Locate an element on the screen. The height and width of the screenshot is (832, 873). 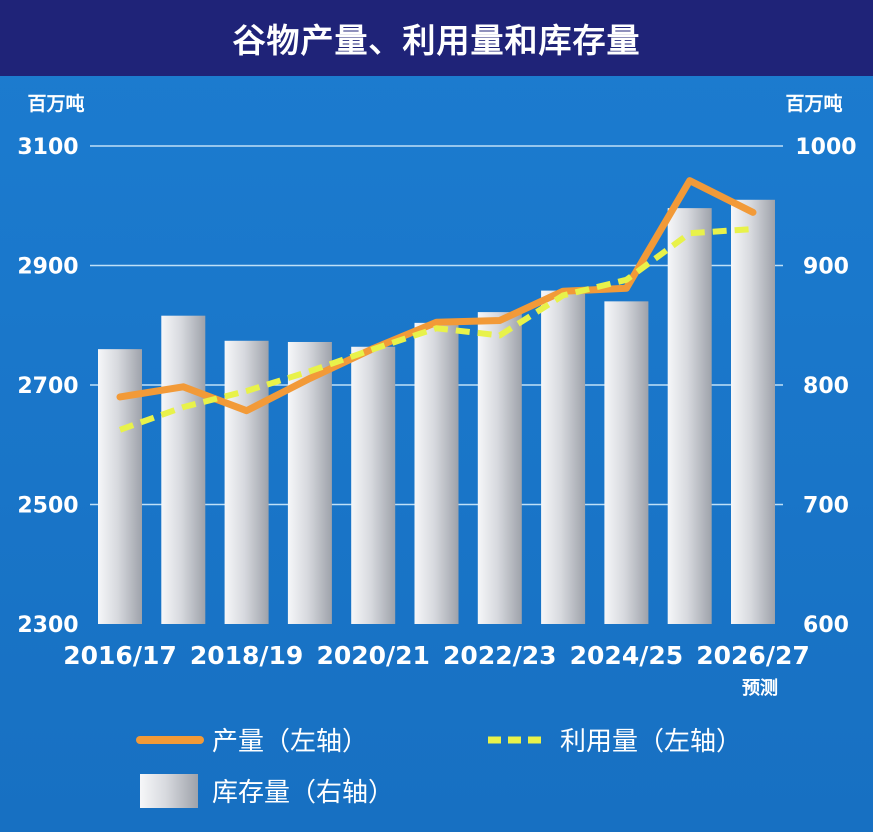
right-tick-label: 900 is located at coordinates (826, 267).